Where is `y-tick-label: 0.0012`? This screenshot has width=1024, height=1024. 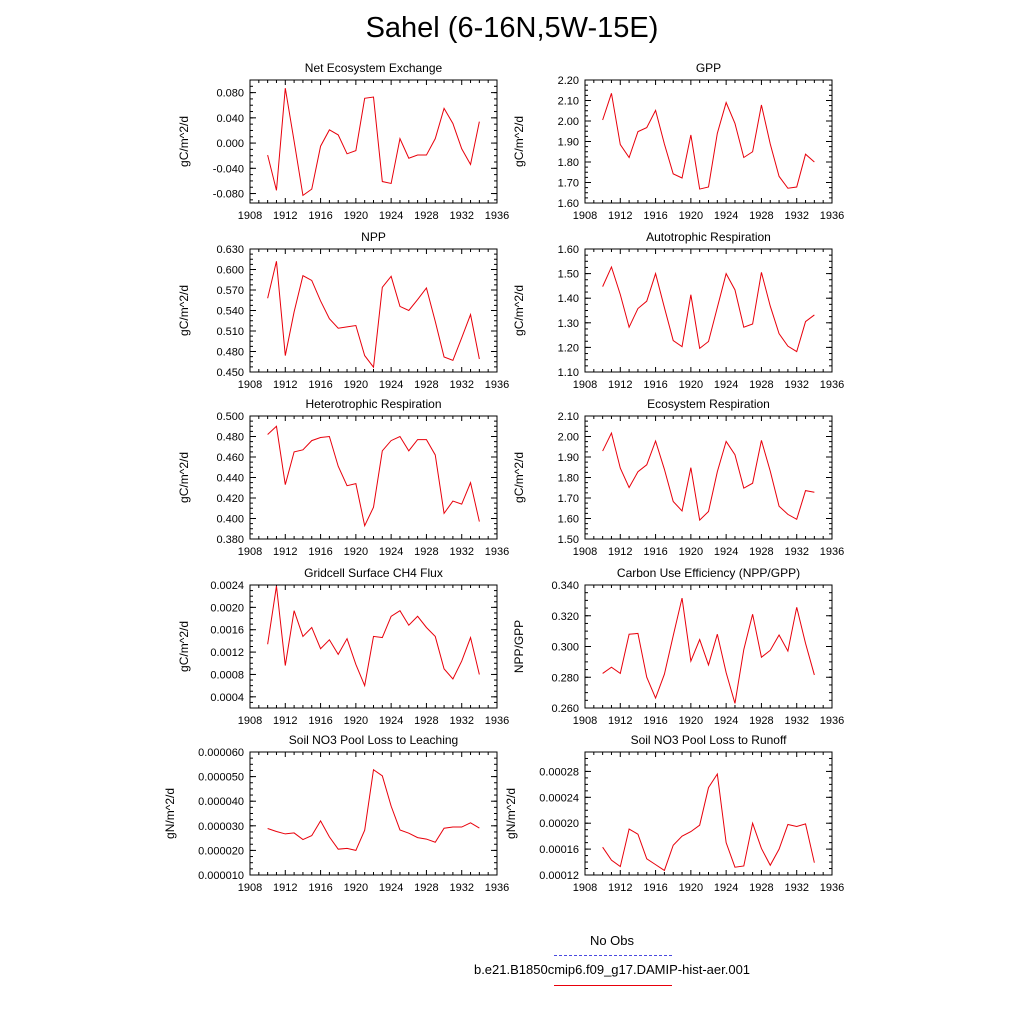
y-tick-label: 0.0012 is located at coordinates (227, 653).